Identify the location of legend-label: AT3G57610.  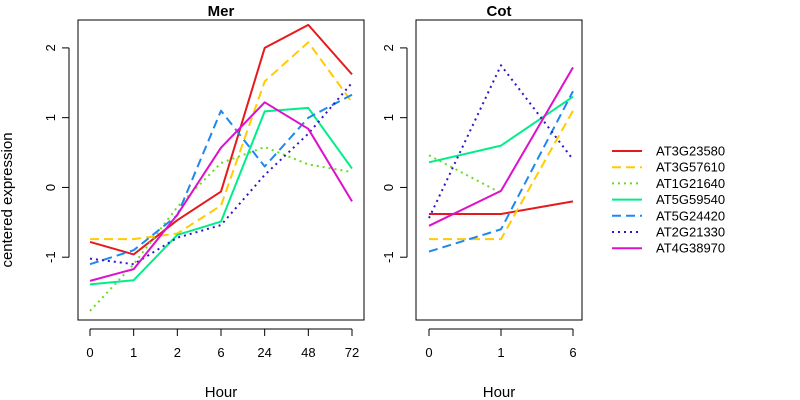
(690, 167).